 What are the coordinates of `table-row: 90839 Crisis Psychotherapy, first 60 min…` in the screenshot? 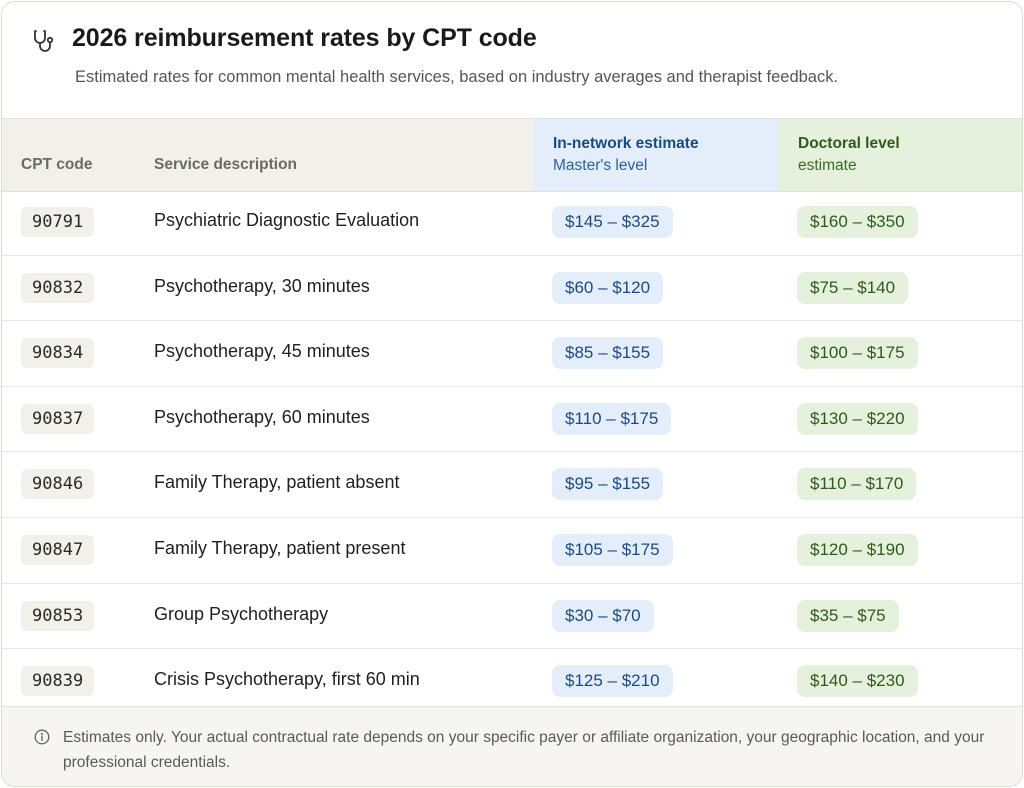 It's located at (512, 681).